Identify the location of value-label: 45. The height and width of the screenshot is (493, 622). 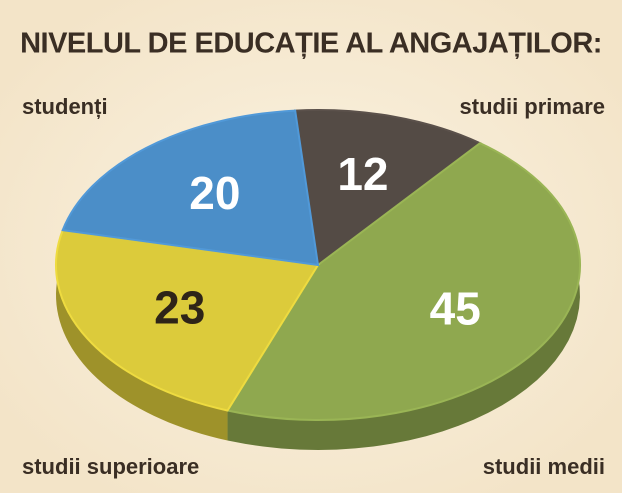
(455, 309).